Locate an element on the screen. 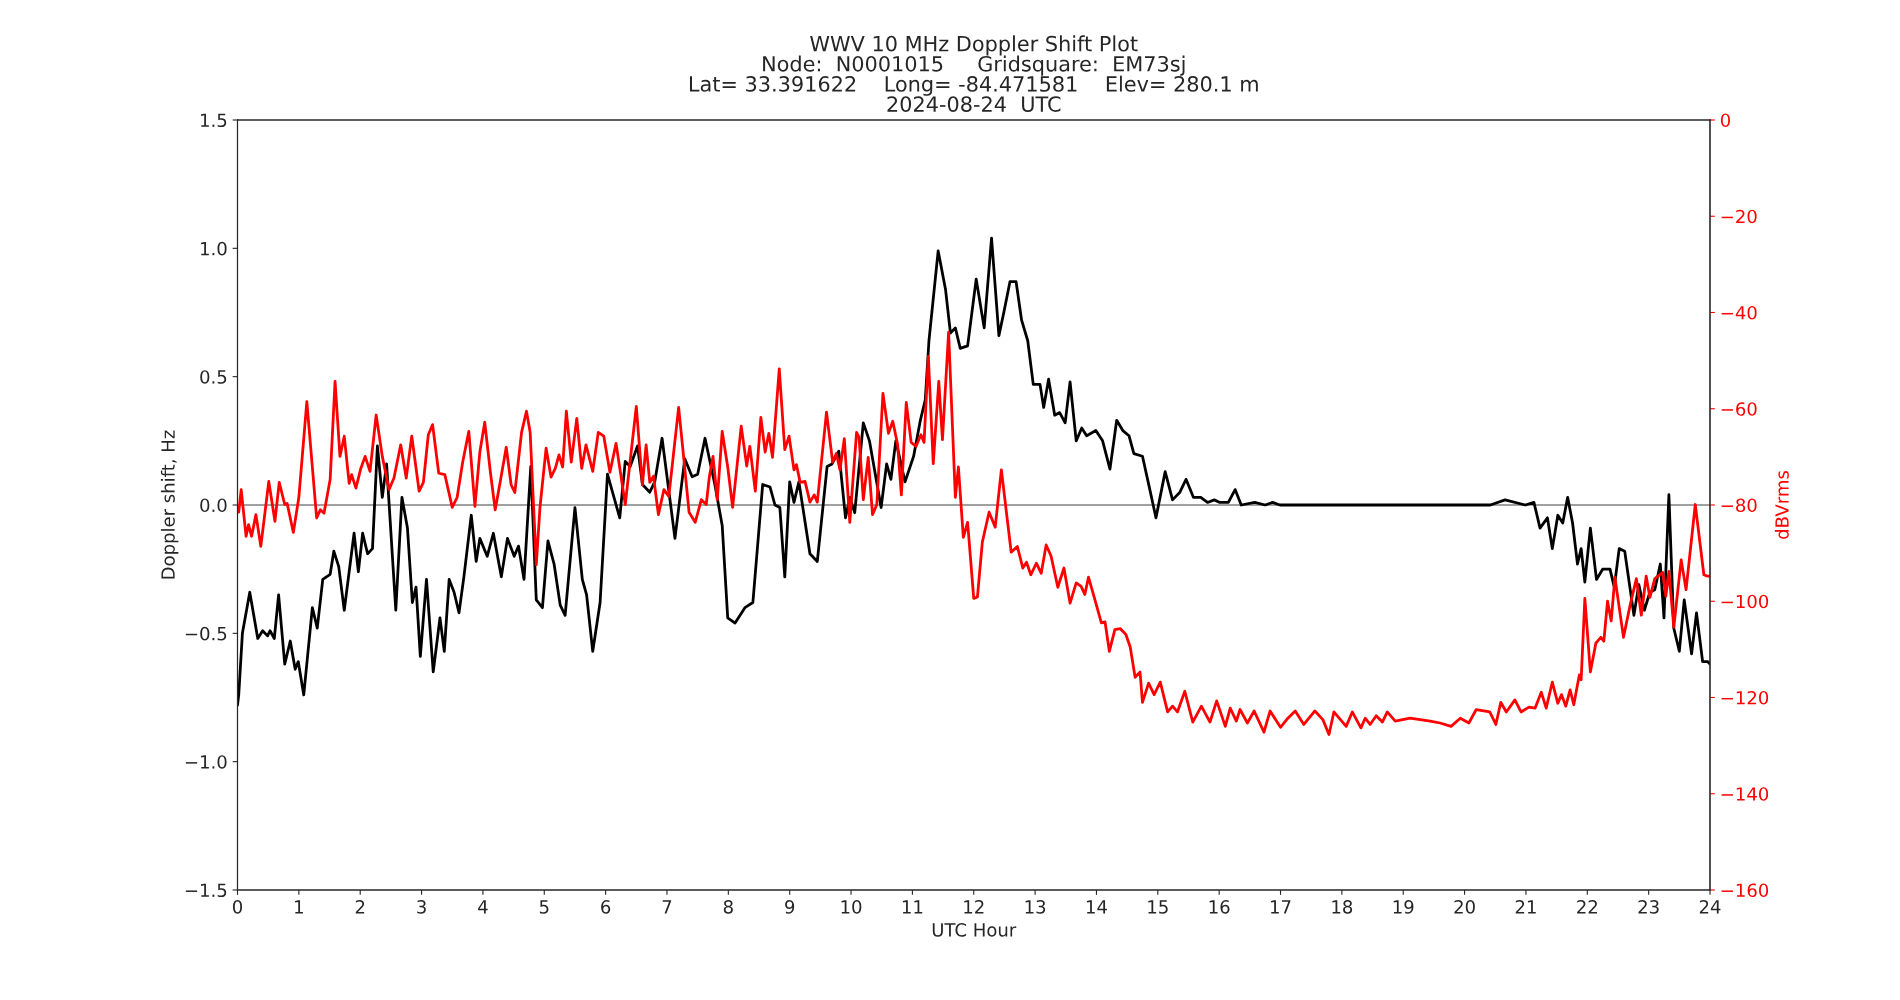 The height and width of the screenshot is (1000, 1900). x-tick-label: 2 is located at coordinates (360, 907).